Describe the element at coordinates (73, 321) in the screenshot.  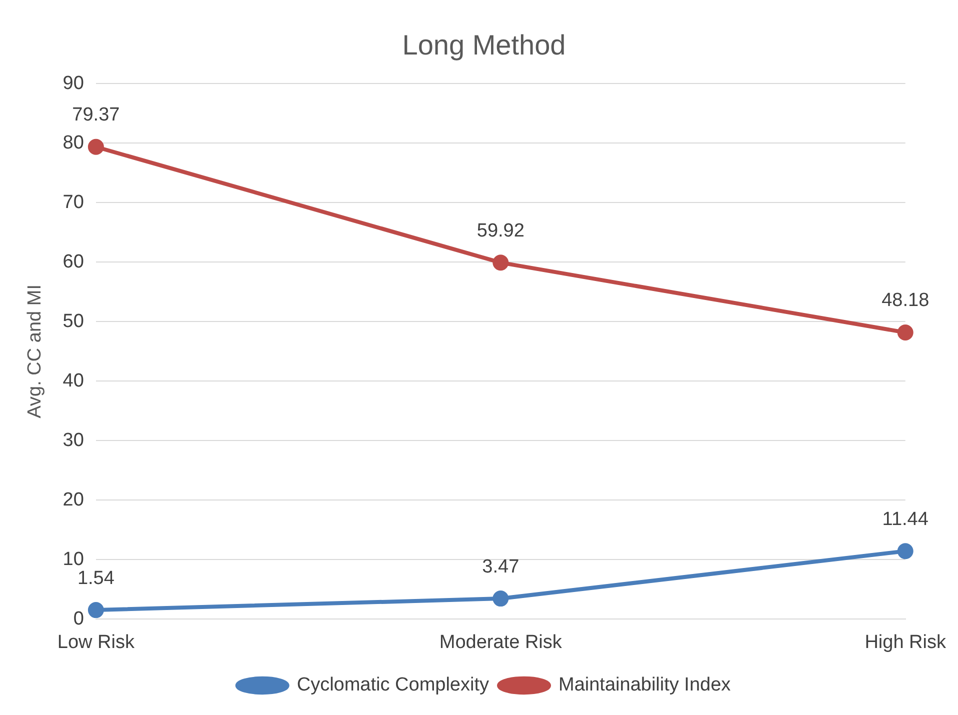
I see `y-tick-label: 50` at that location.